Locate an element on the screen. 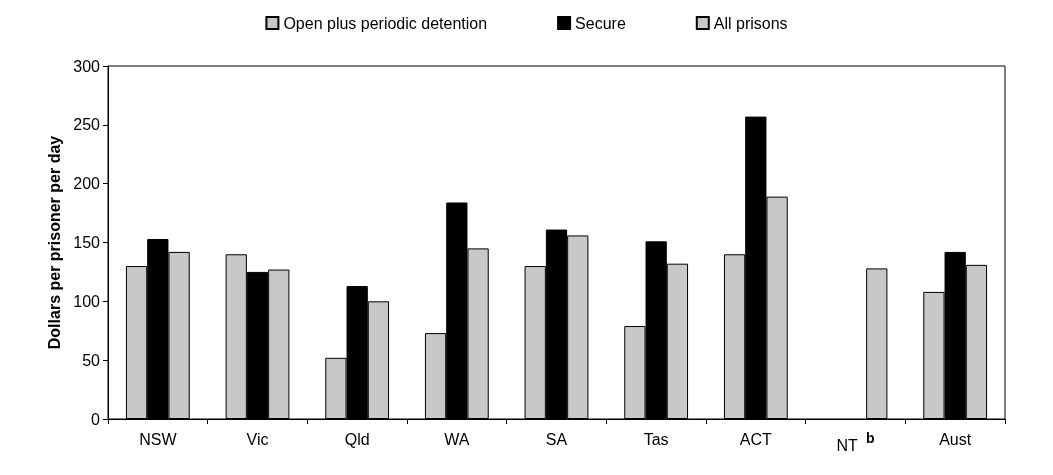  x-tick-label: Aust is located at coordinates (955, 439).